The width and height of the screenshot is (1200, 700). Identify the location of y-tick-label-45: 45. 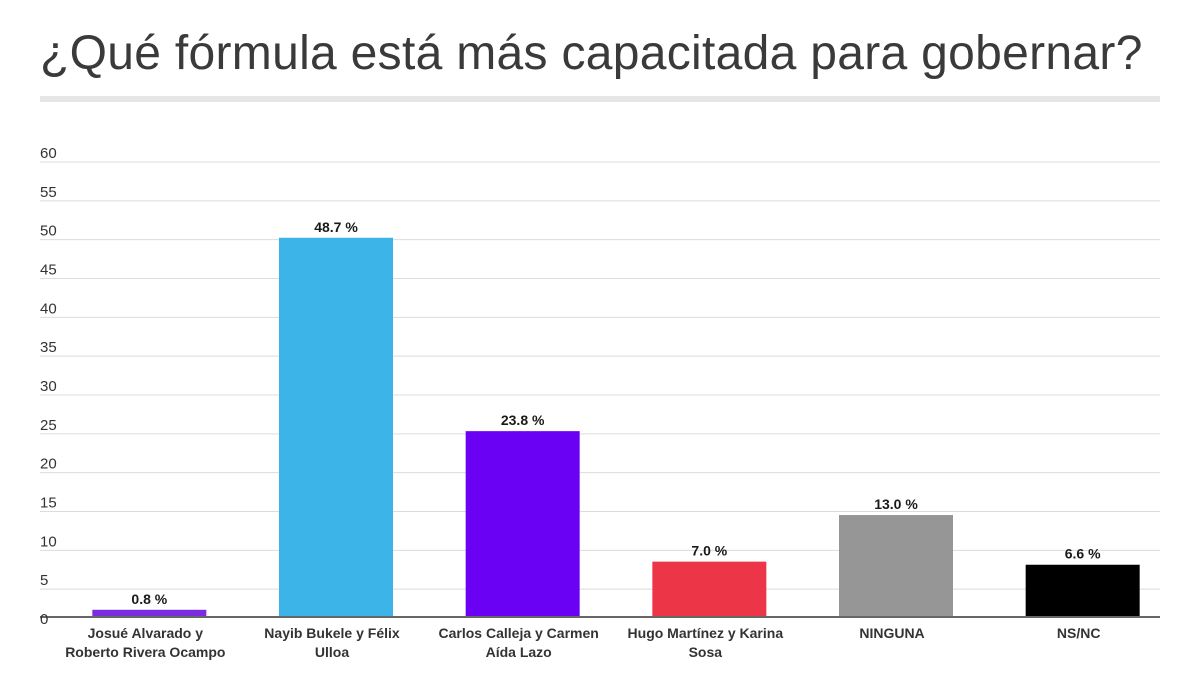
(48, 270).